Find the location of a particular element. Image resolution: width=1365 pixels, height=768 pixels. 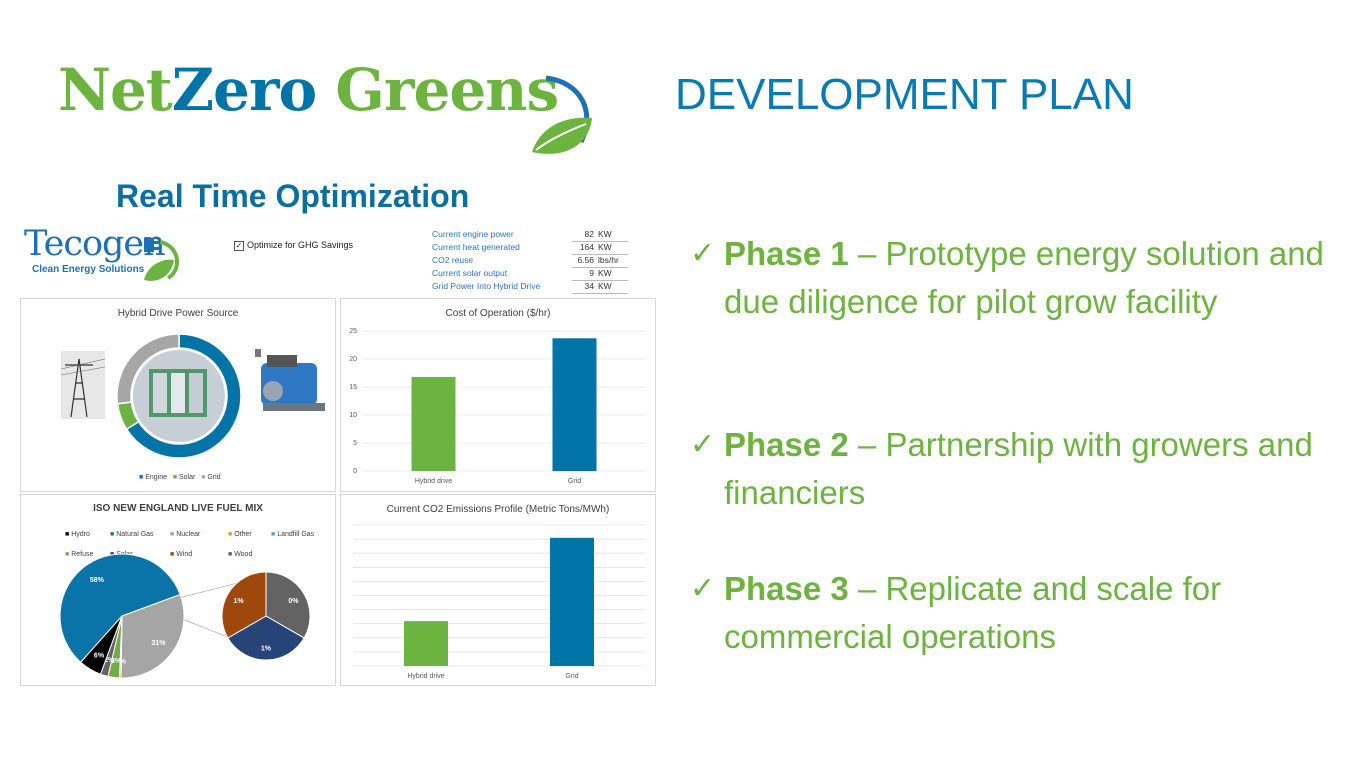

stat-value: 6.56 lbs/hr is located at coordinates (600, 261).